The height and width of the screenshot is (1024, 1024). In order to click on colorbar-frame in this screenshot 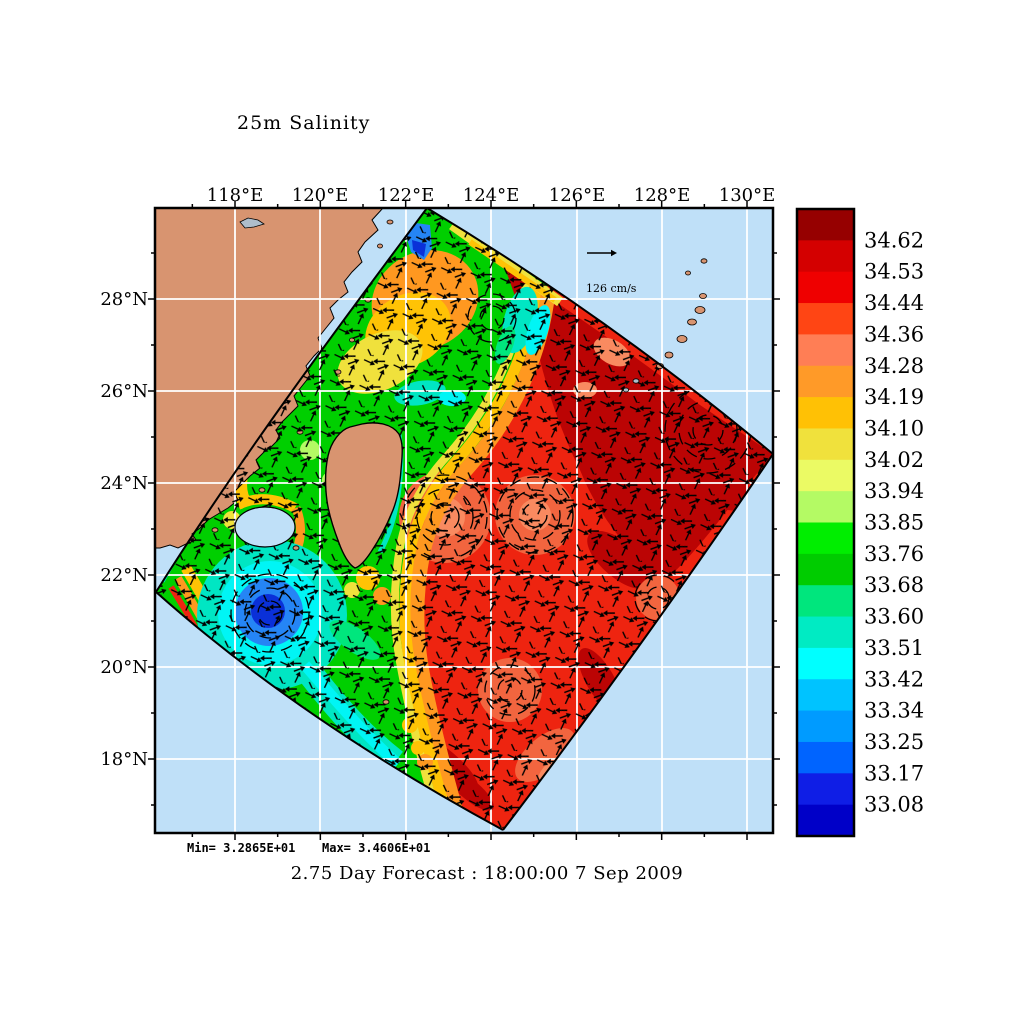, I will do `click(825, 522)`.